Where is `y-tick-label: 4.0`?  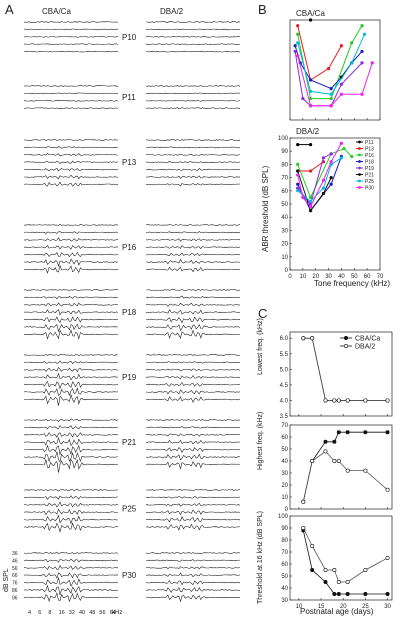 y-tick-label: 4.0 is located at coordinates (284, 401).